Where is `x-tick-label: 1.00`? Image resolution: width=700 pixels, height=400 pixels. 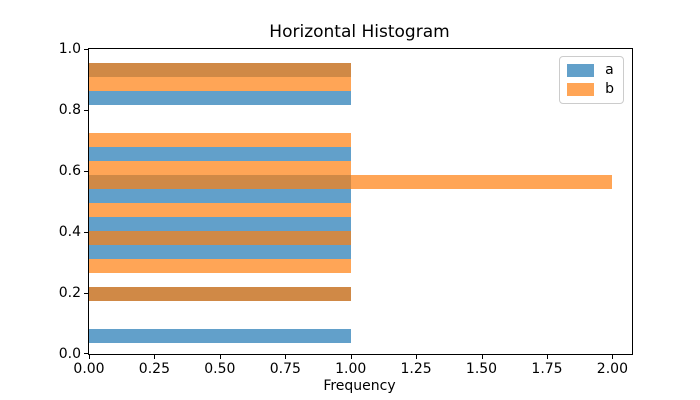
x-tick-label: 1.00 is located at coordinates (351, 369).